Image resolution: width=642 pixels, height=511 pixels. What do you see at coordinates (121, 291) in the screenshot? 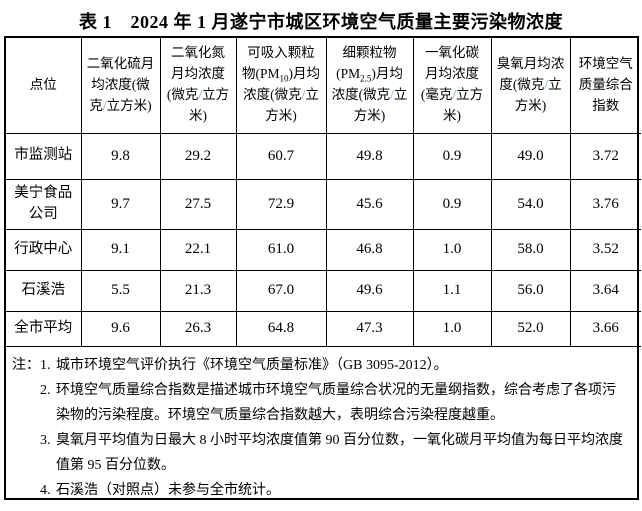
I see `value-cell-so2: 5.5` at bounding box center [121, 291].